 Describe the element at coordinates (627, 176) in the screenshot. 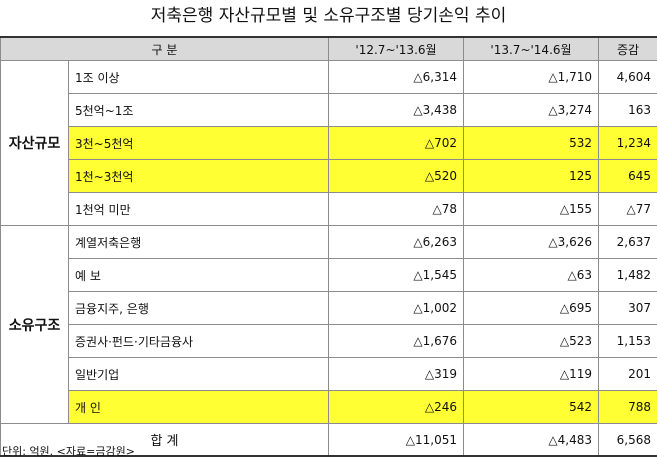

I see `value-change: 645` at that location.